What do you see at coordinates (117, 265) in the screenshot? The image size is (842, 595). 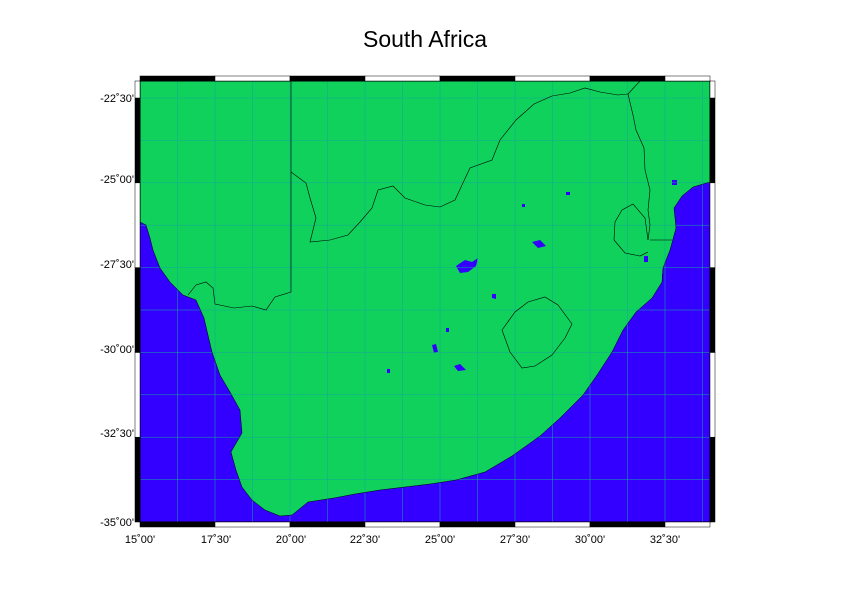 I see `y-tick-label: -27˚30'` at bounding box center [117, 265].